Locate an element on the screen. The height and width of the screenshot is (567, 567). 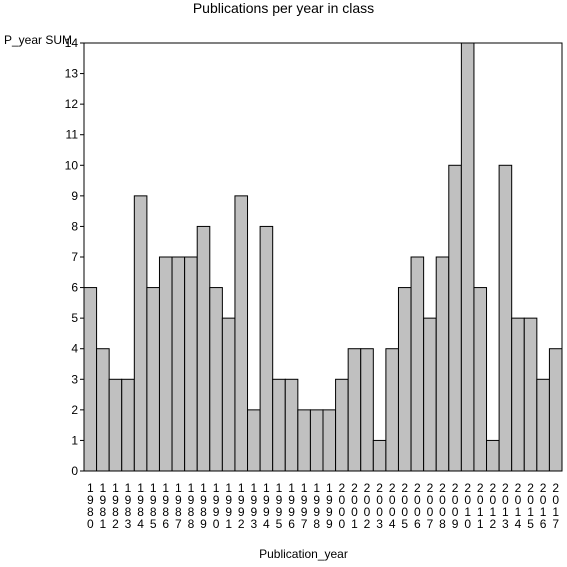
bar-1981 is located at coordinates (103, 410).